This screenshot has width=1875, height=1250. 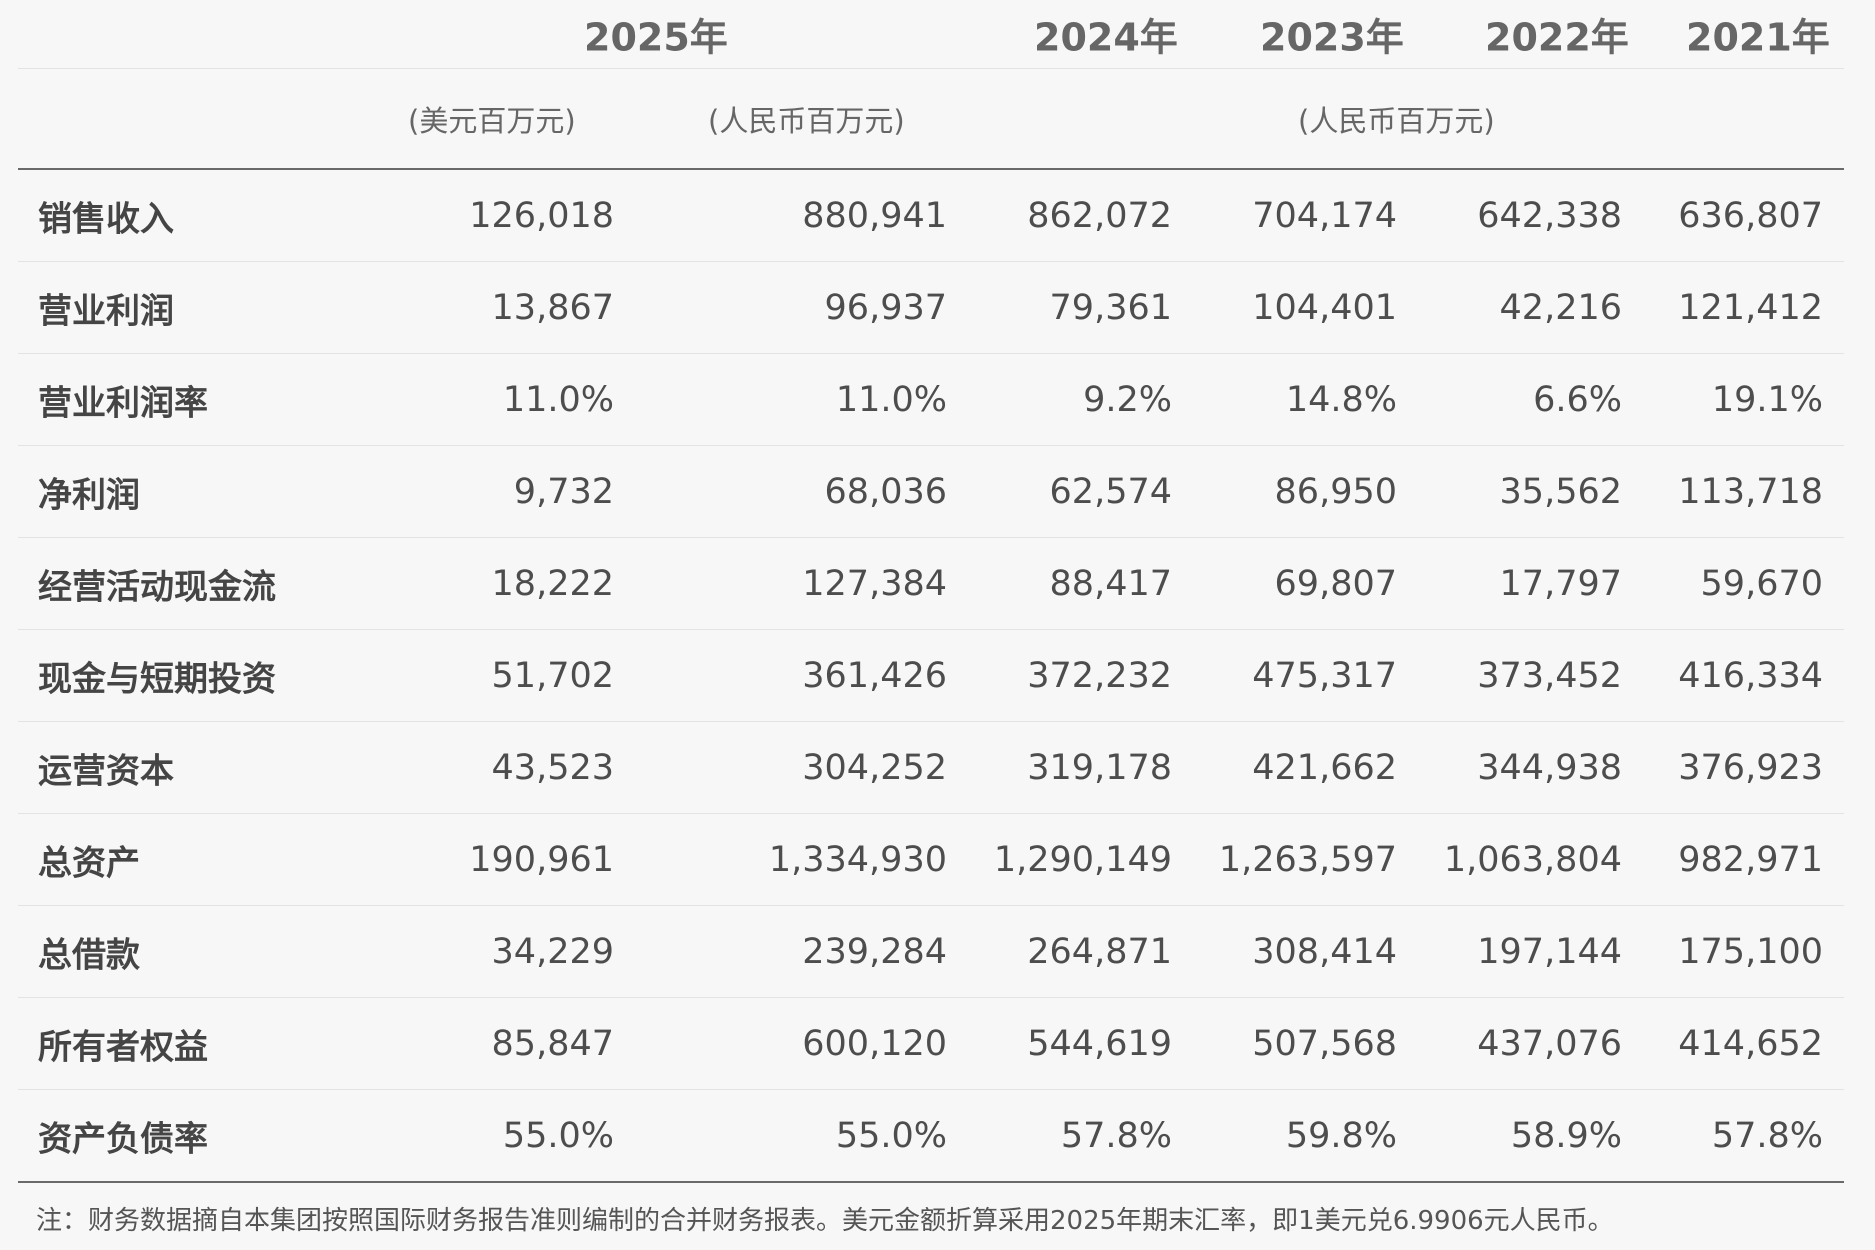 I want to click on value-cell: 96,937, so click(x=885, y=307).